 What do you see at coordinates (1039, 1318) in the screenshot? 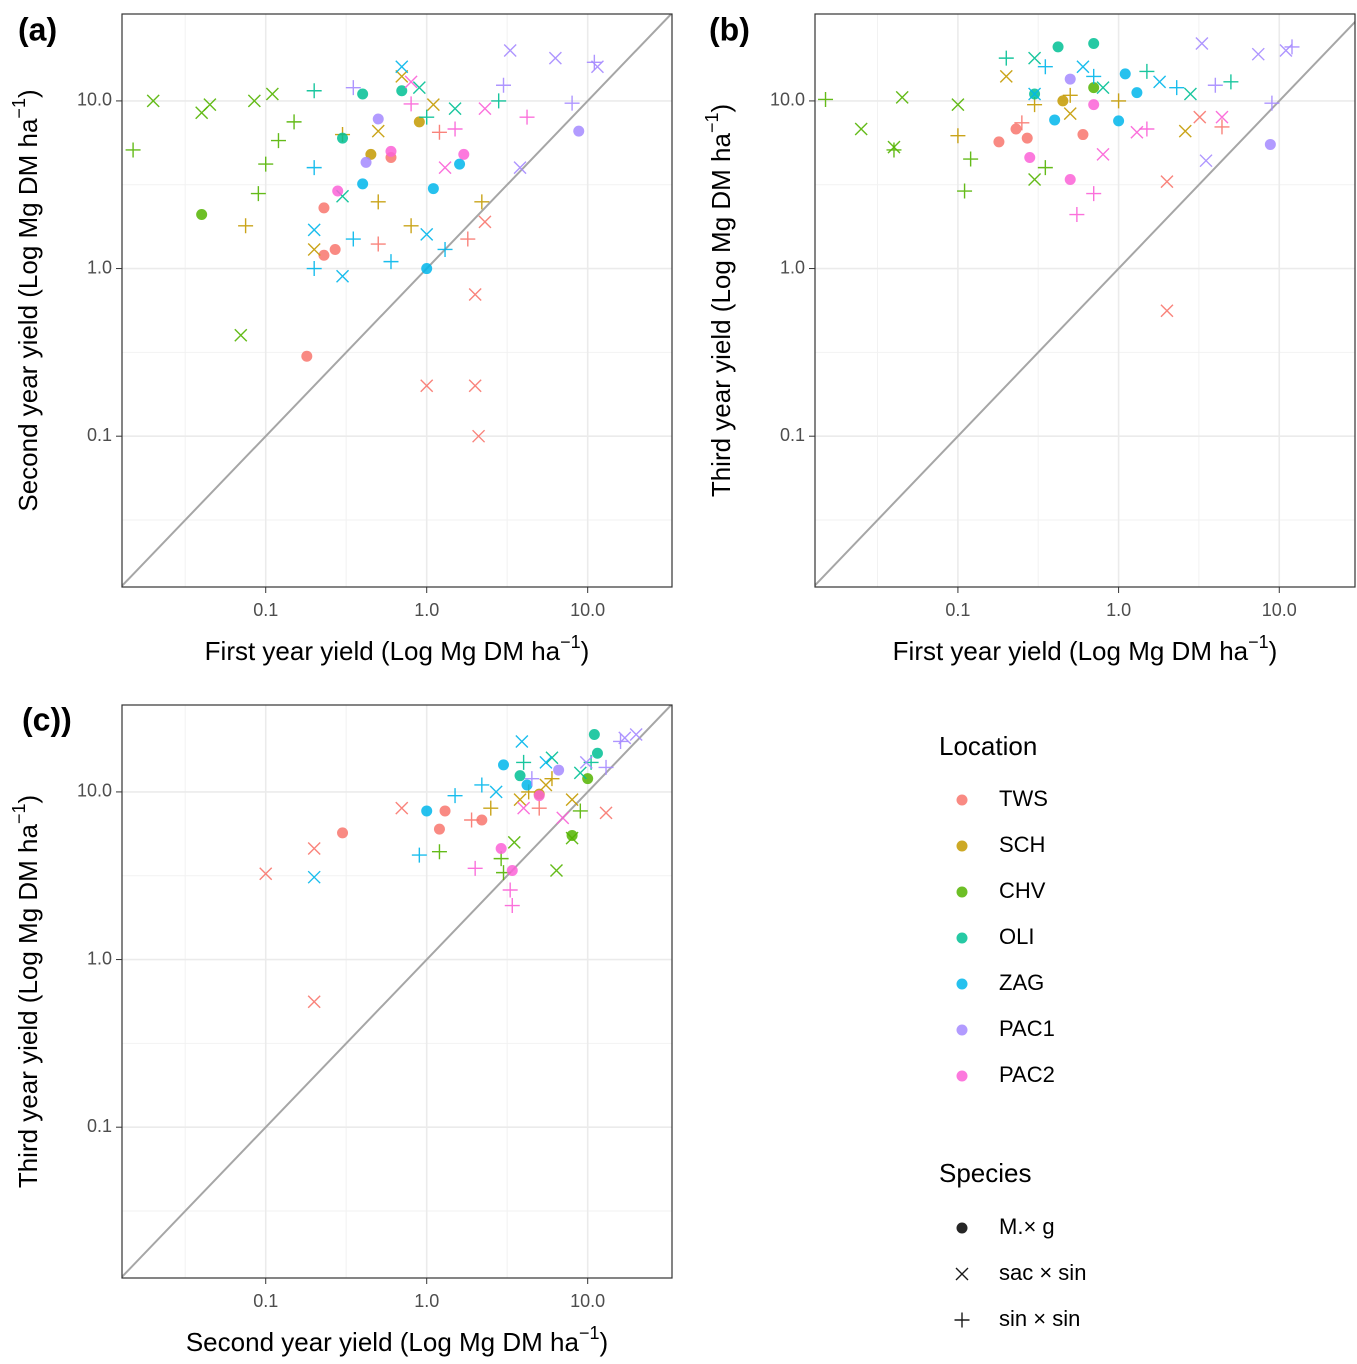
I see `legend-label: sin × sin` at bounding box center [1039, 1318].